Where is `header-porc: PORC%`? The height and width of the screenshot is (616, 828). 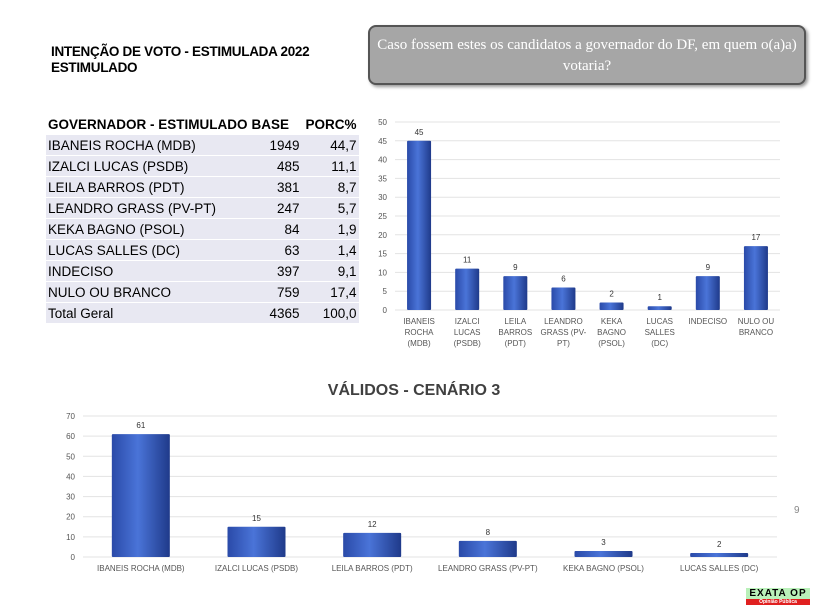 header-porc: PORC% is located at coordinates (331, 124).